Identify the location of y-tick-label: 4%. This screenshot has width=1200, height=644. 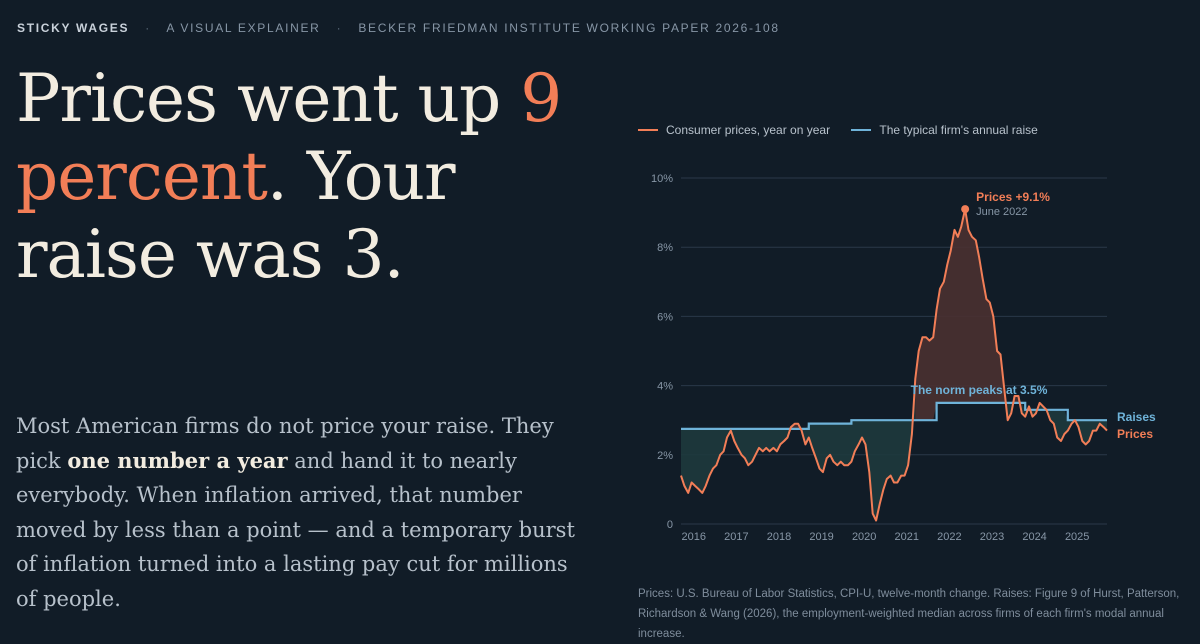
(665, 387).